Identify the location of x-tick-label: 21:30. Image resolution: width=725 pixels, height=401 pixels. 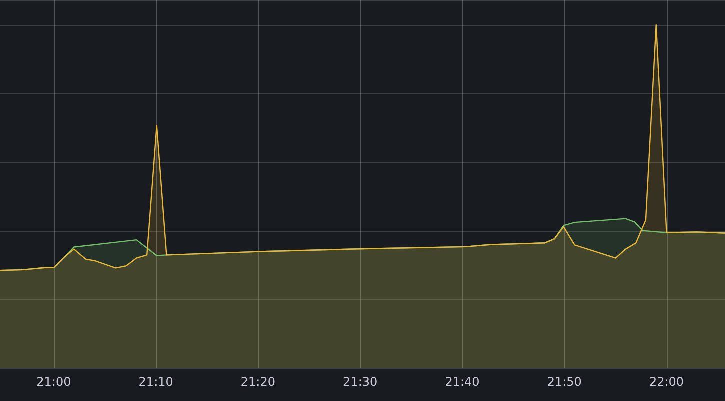
(360, 382).